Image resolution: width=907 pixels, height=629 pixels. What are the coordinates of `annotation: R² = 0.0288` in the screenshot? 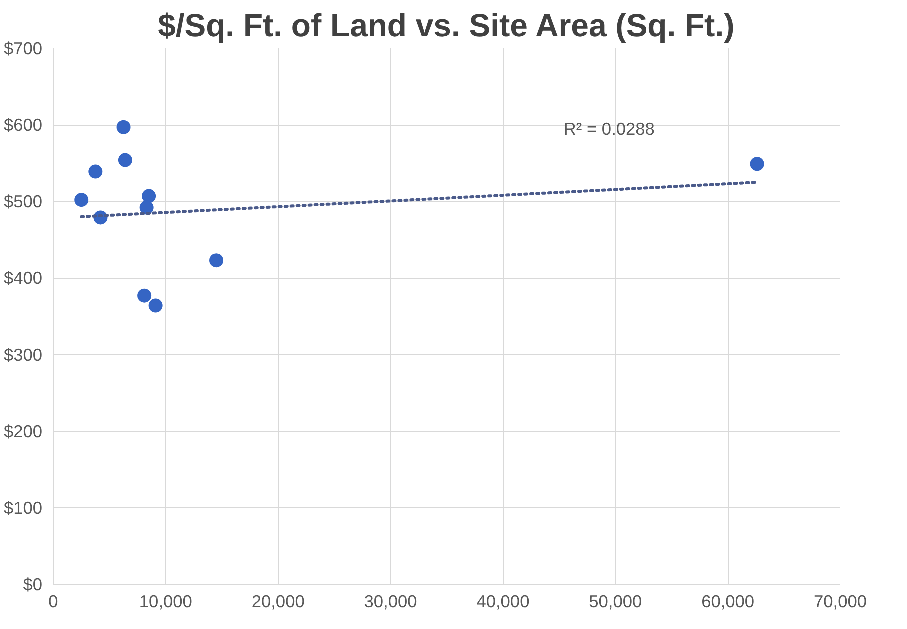 It's located at (609, 129).